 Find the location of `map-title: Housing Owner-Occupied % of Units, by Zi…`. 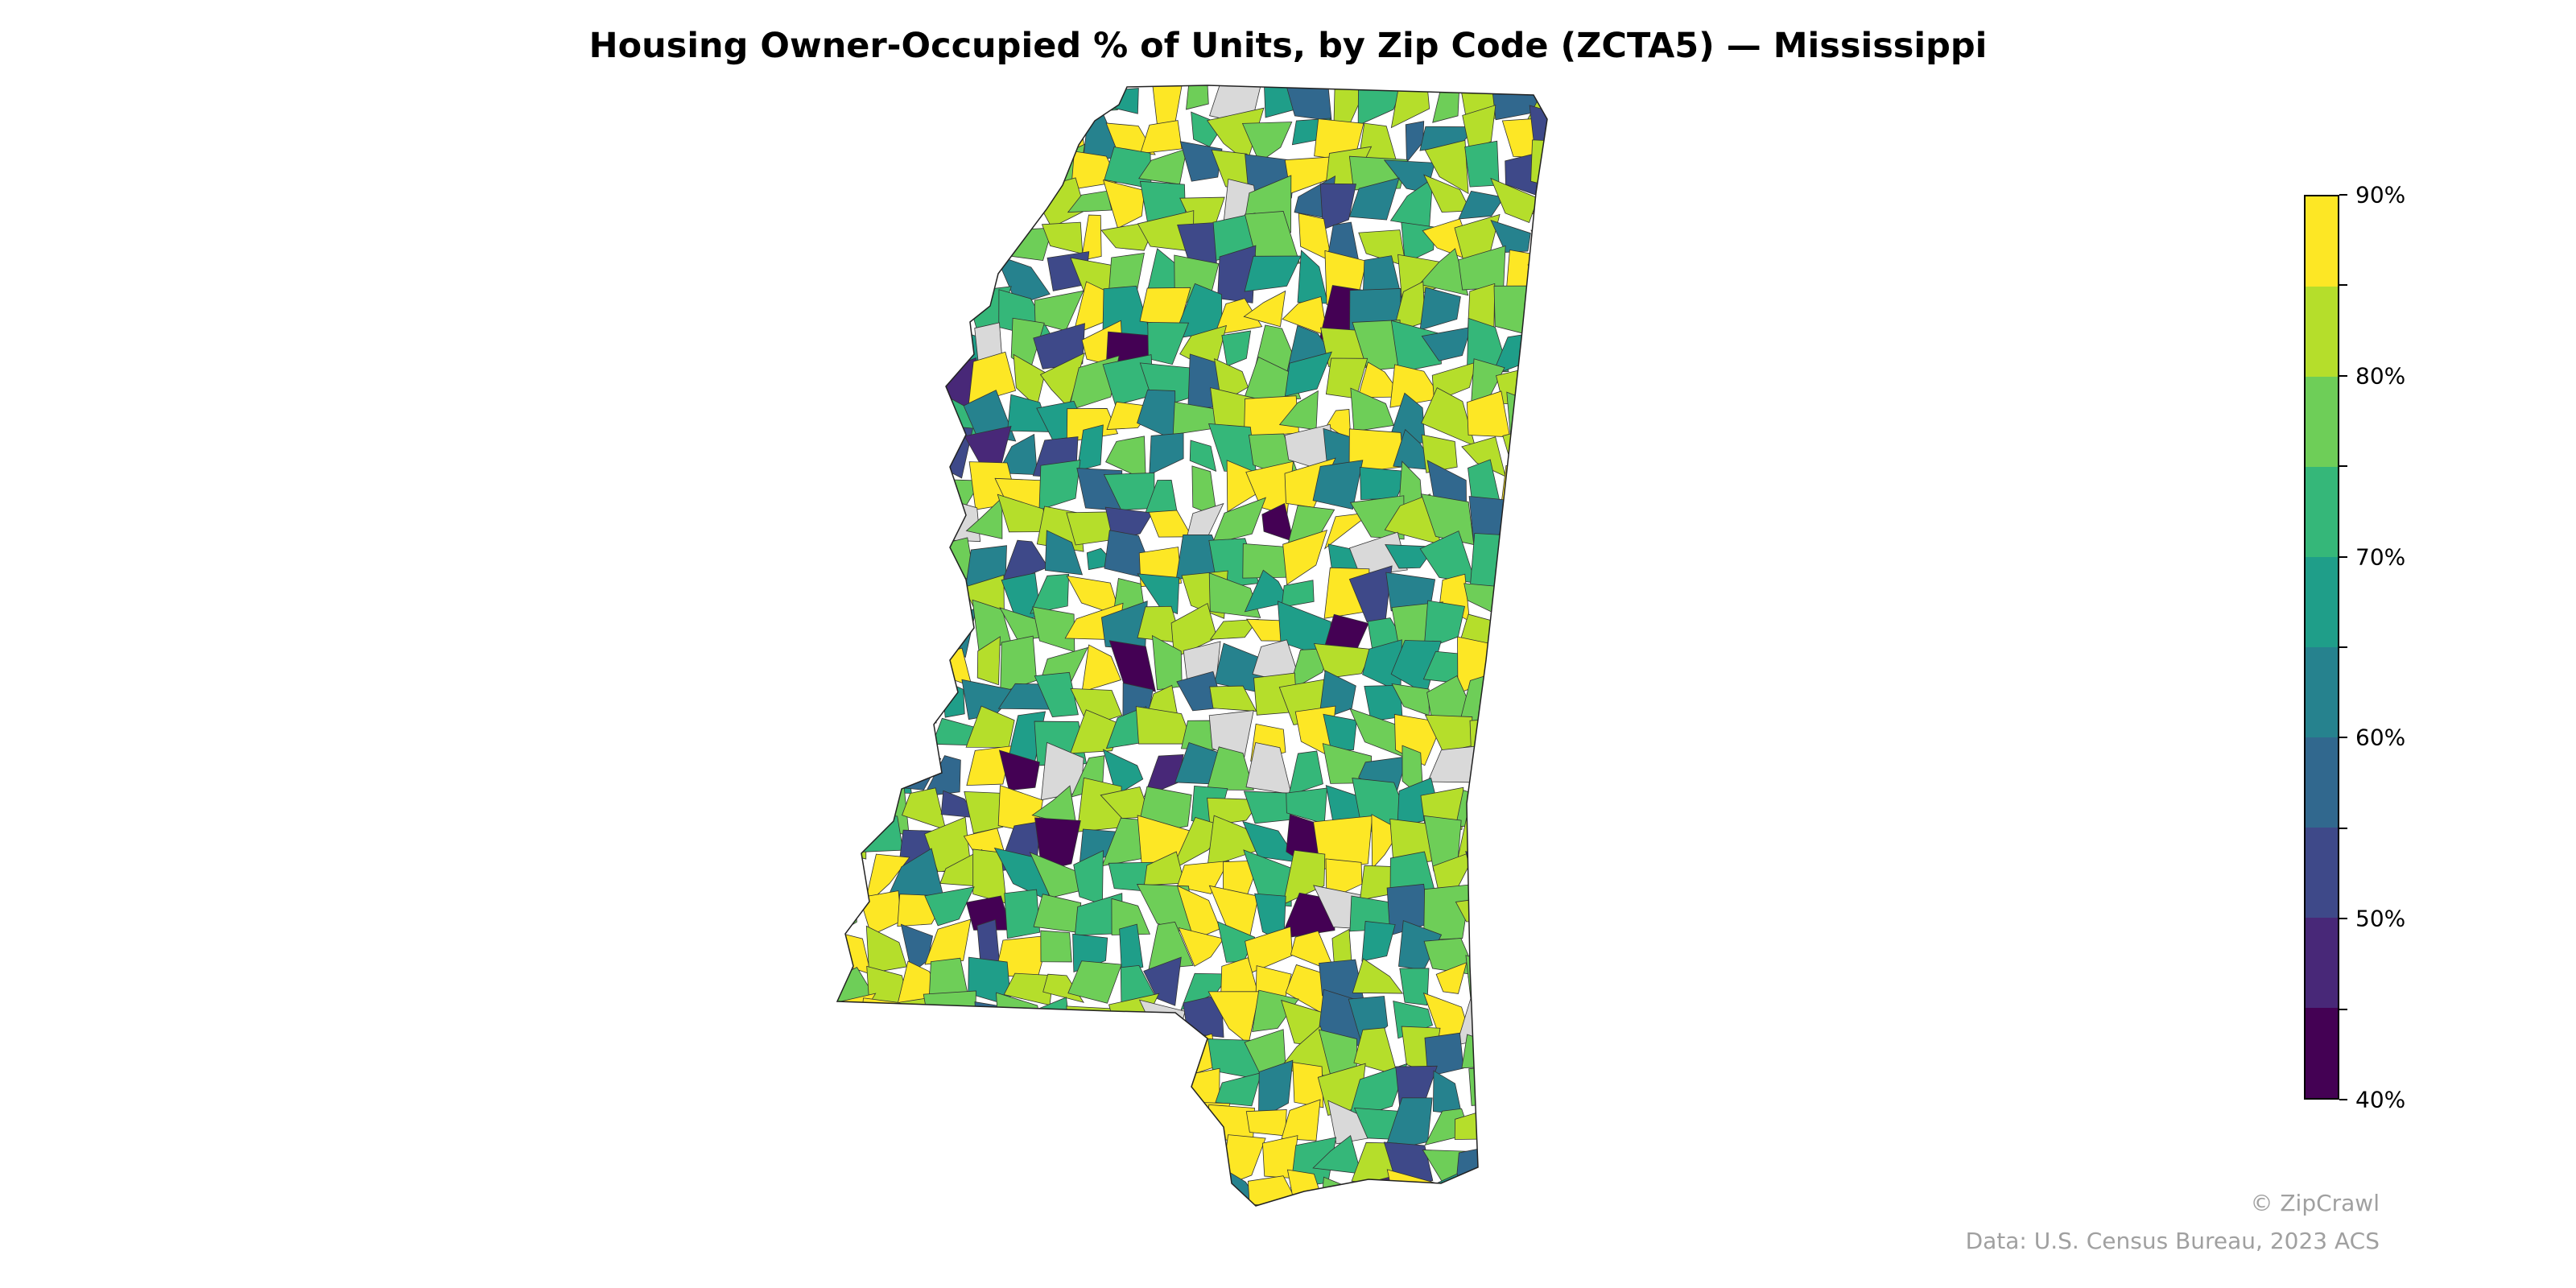

map-title: Housing Owner-Occupied % of Units, by Zi… is located at coordinates (1288, 46).